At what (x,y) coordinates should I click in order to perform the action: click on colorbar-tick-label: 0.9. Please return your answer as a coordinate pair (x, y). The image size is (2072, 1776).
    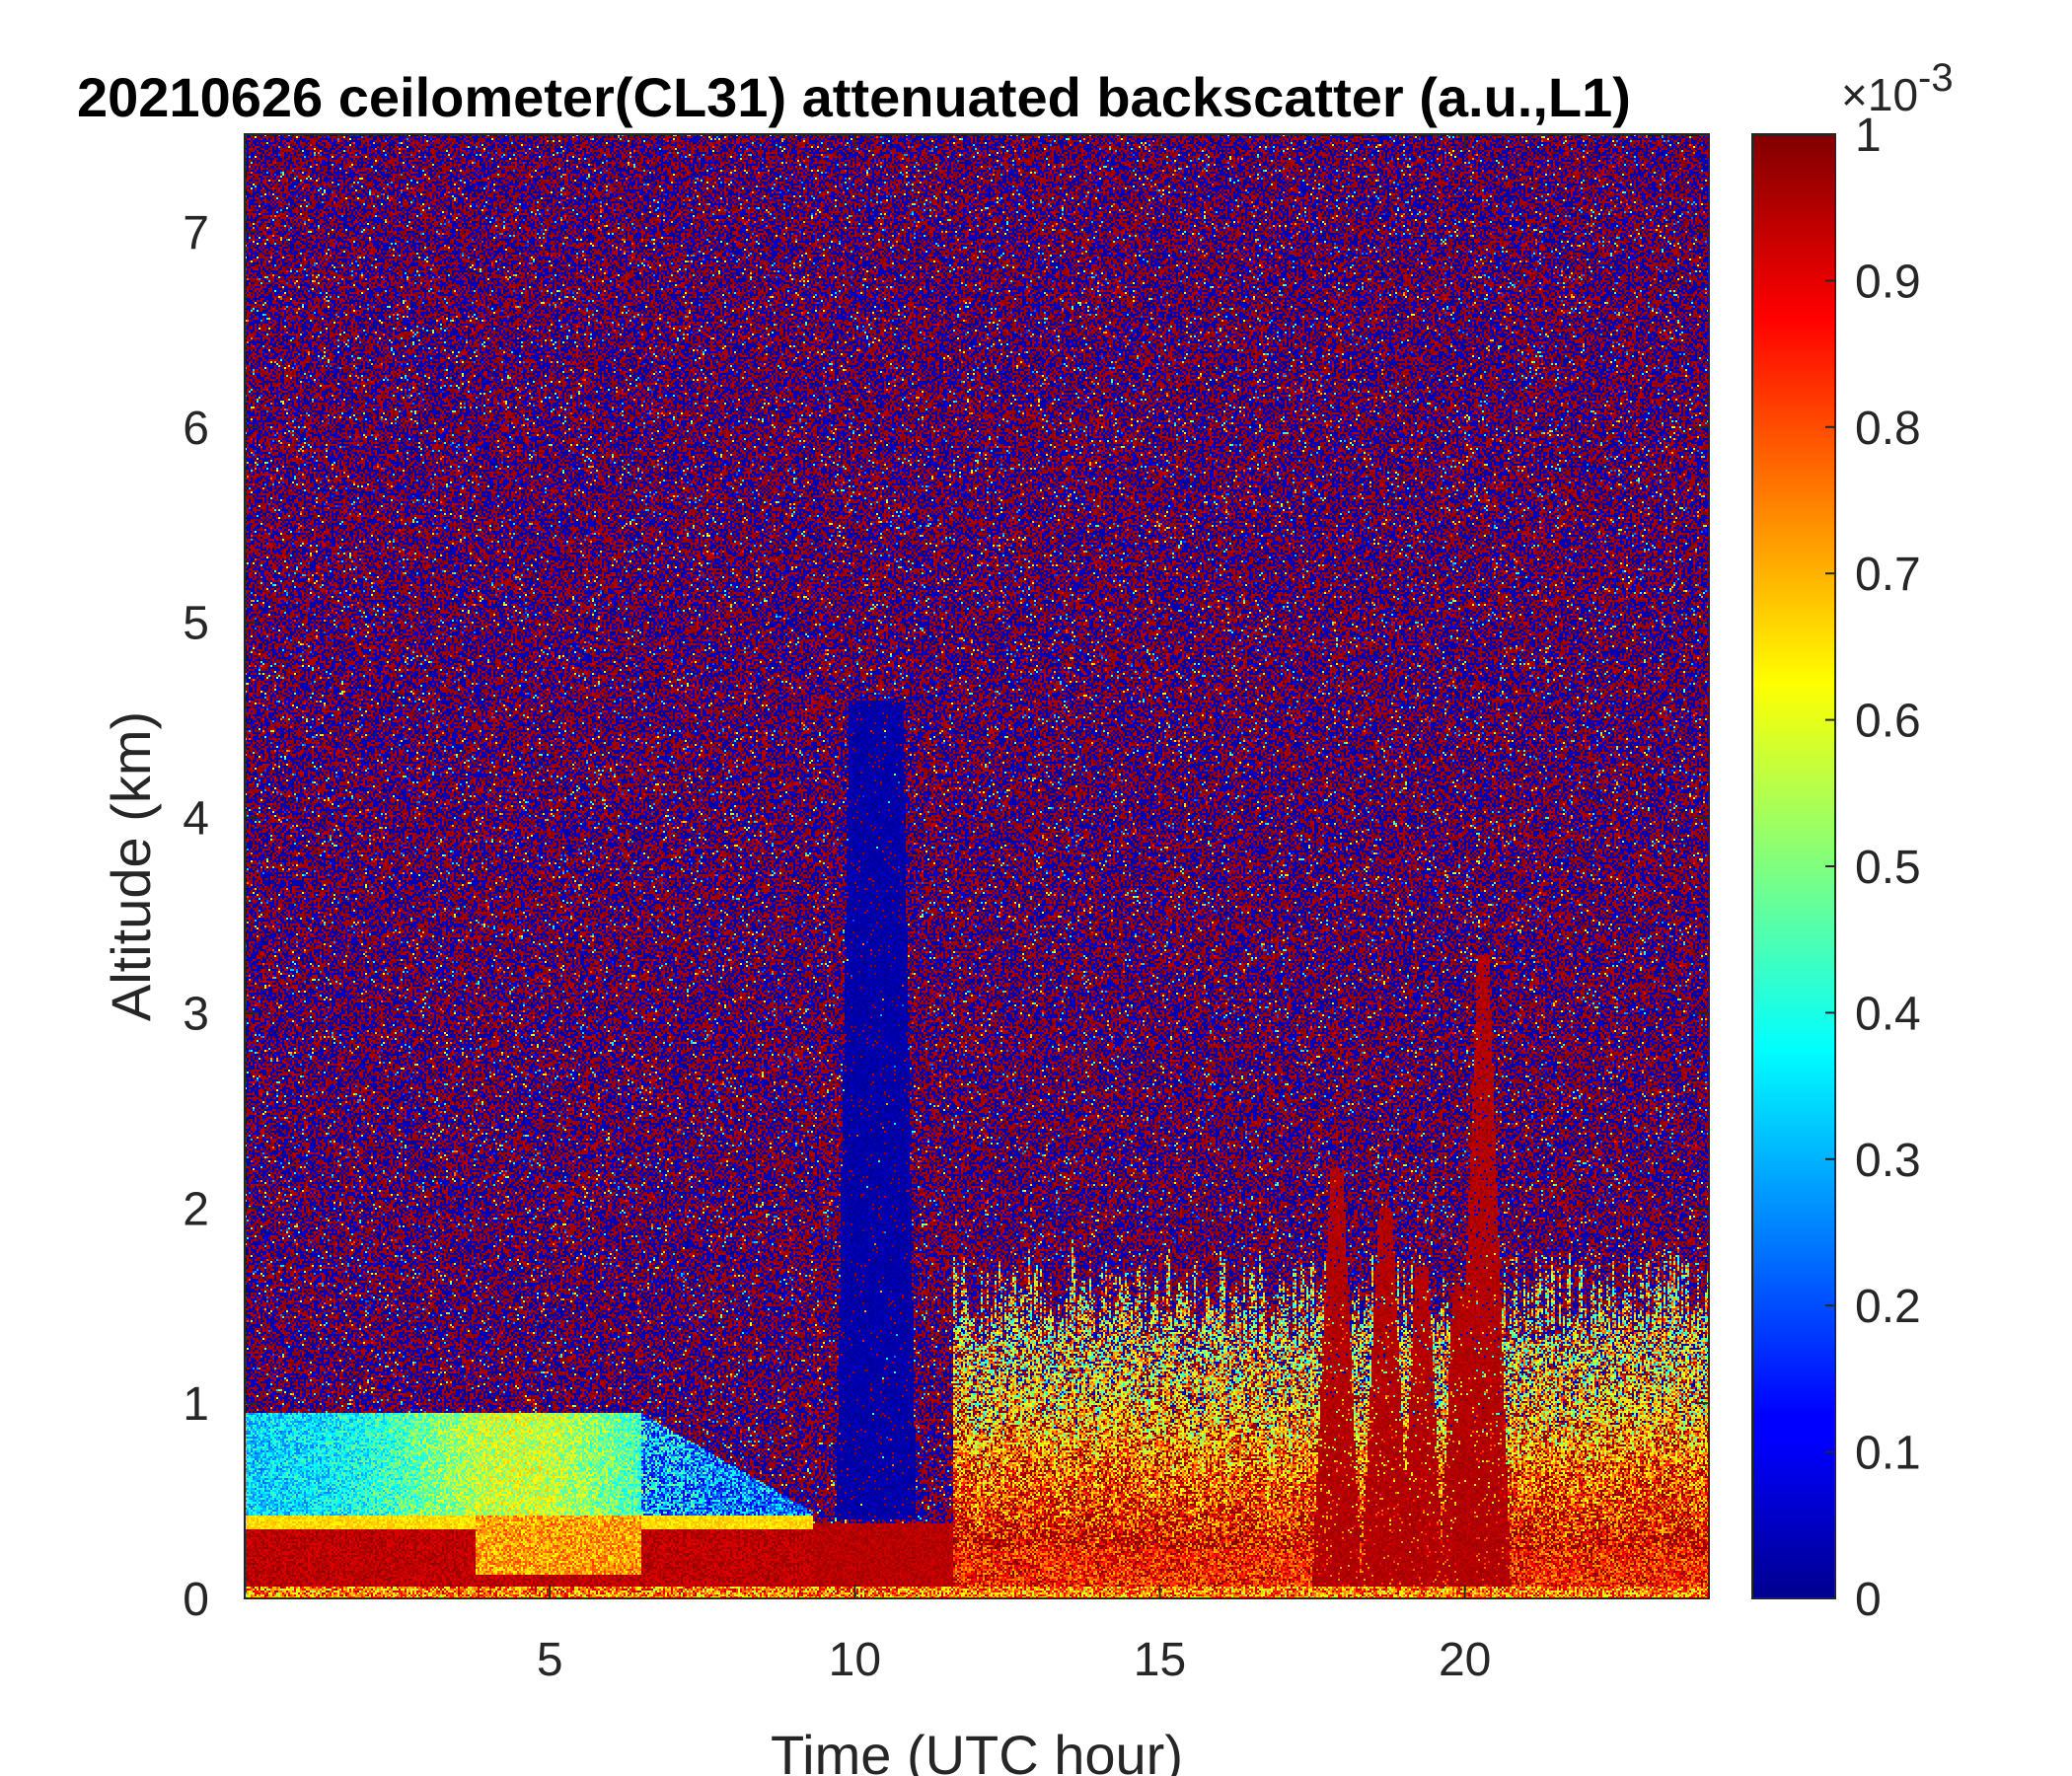
    Looking at the image, I should click on (1888, 282).